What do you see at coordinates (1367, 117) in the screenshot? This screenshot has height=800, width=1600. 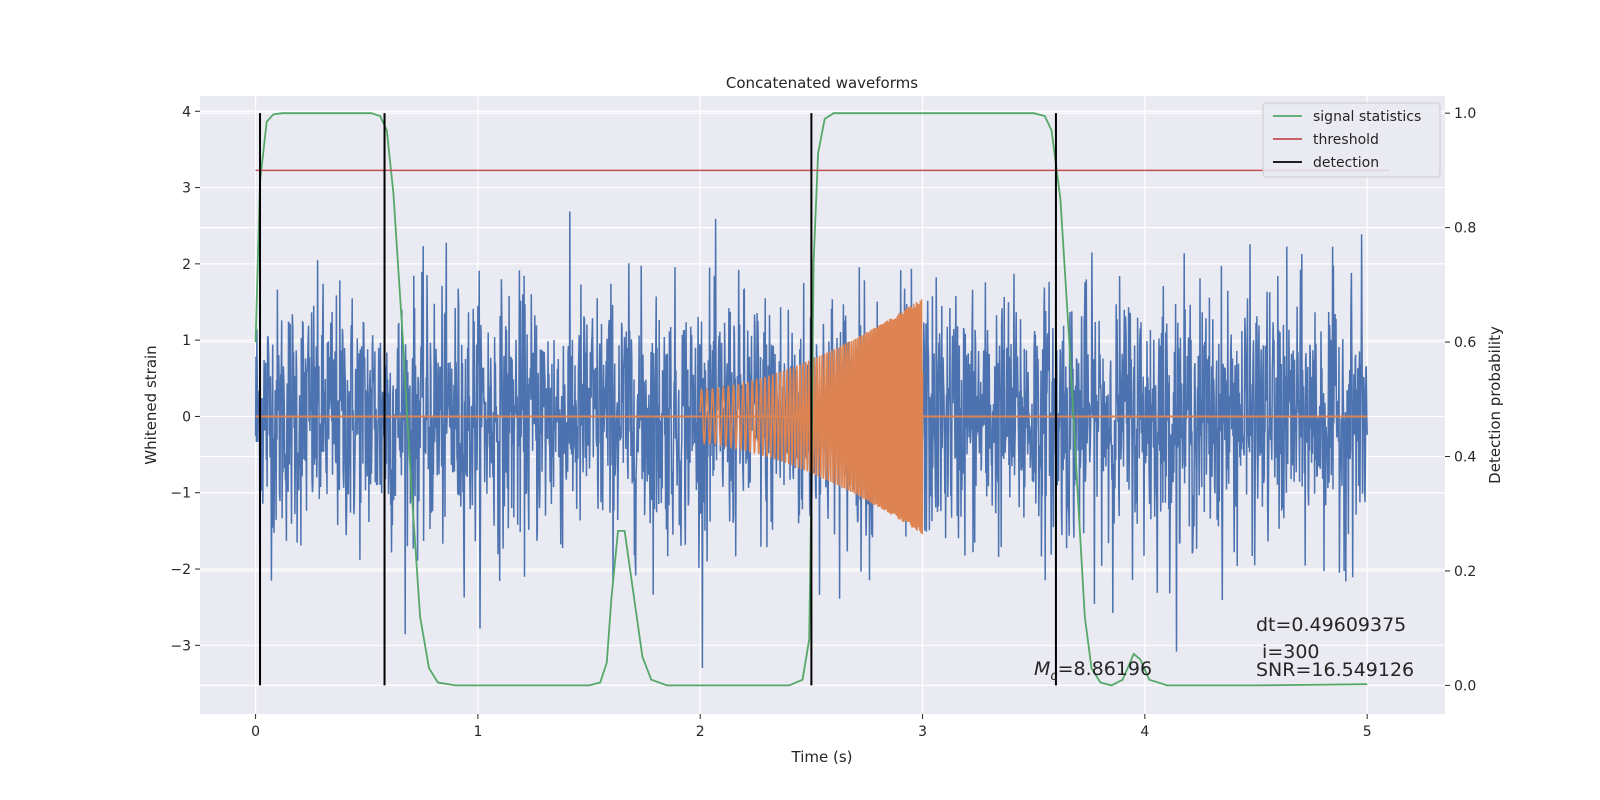 I see `legend-label-signal-statistics: signal statistics` at bounding box center [1367, 117].